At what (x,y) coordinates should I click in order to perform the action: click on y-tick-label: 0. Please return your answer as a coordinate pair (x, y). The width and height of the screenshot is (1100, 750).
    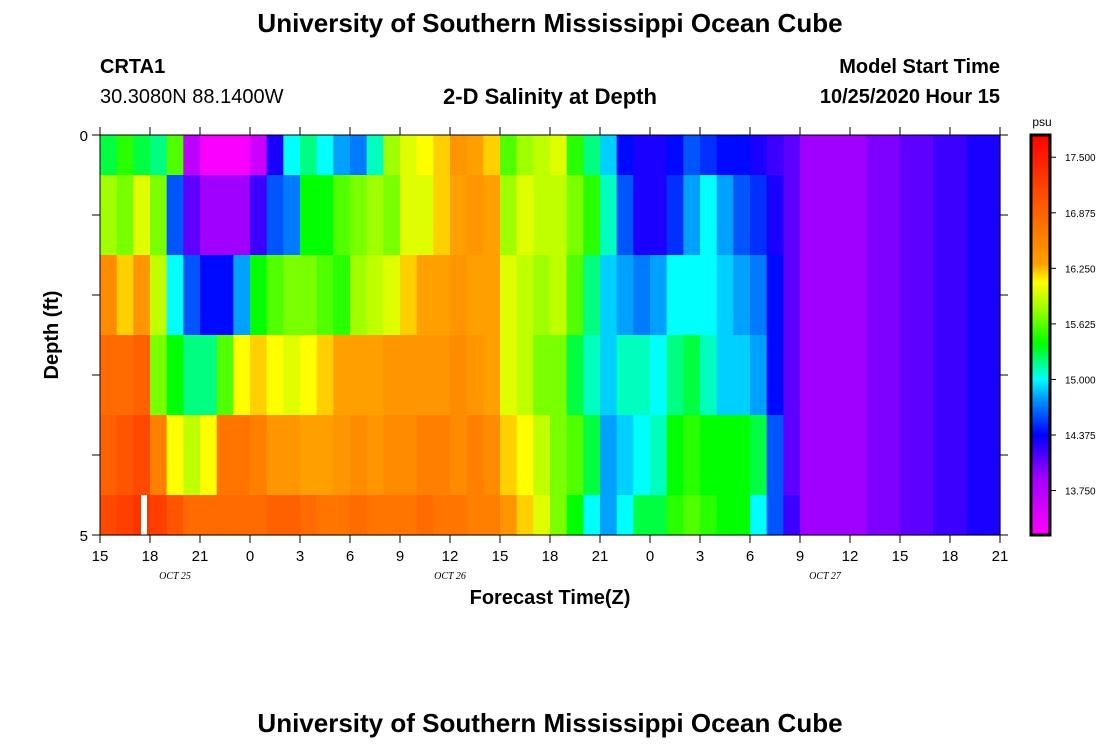
    Looking at the image, I should click on (84, 136).